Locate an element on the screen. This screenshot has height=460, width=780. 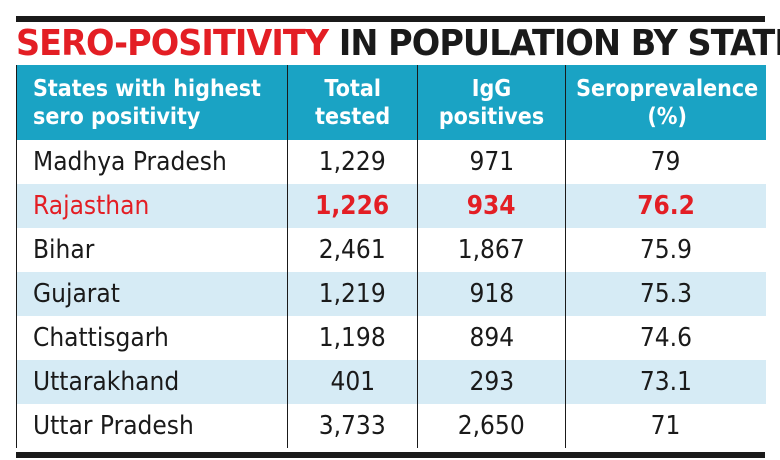
cell-seroprevalence: 76.2 is located at coordinates (665, 206).